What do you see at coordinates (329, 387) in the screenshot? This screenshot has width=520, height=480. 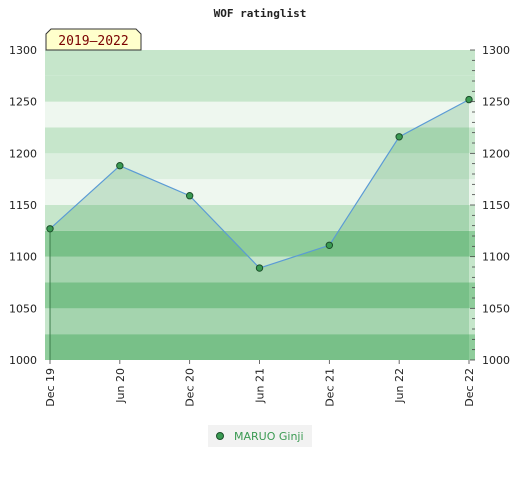 I see `x-tick-label: Dec 21` at bounding box center [329, 387].